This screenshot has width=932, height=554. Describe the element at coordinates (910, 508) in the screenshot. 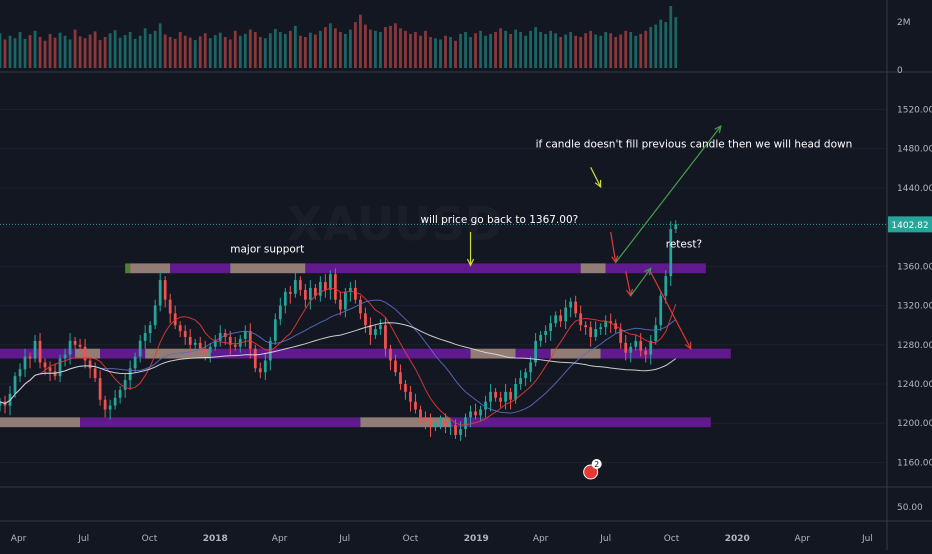

I see `indicator-tick-label: 50.00` at that location.